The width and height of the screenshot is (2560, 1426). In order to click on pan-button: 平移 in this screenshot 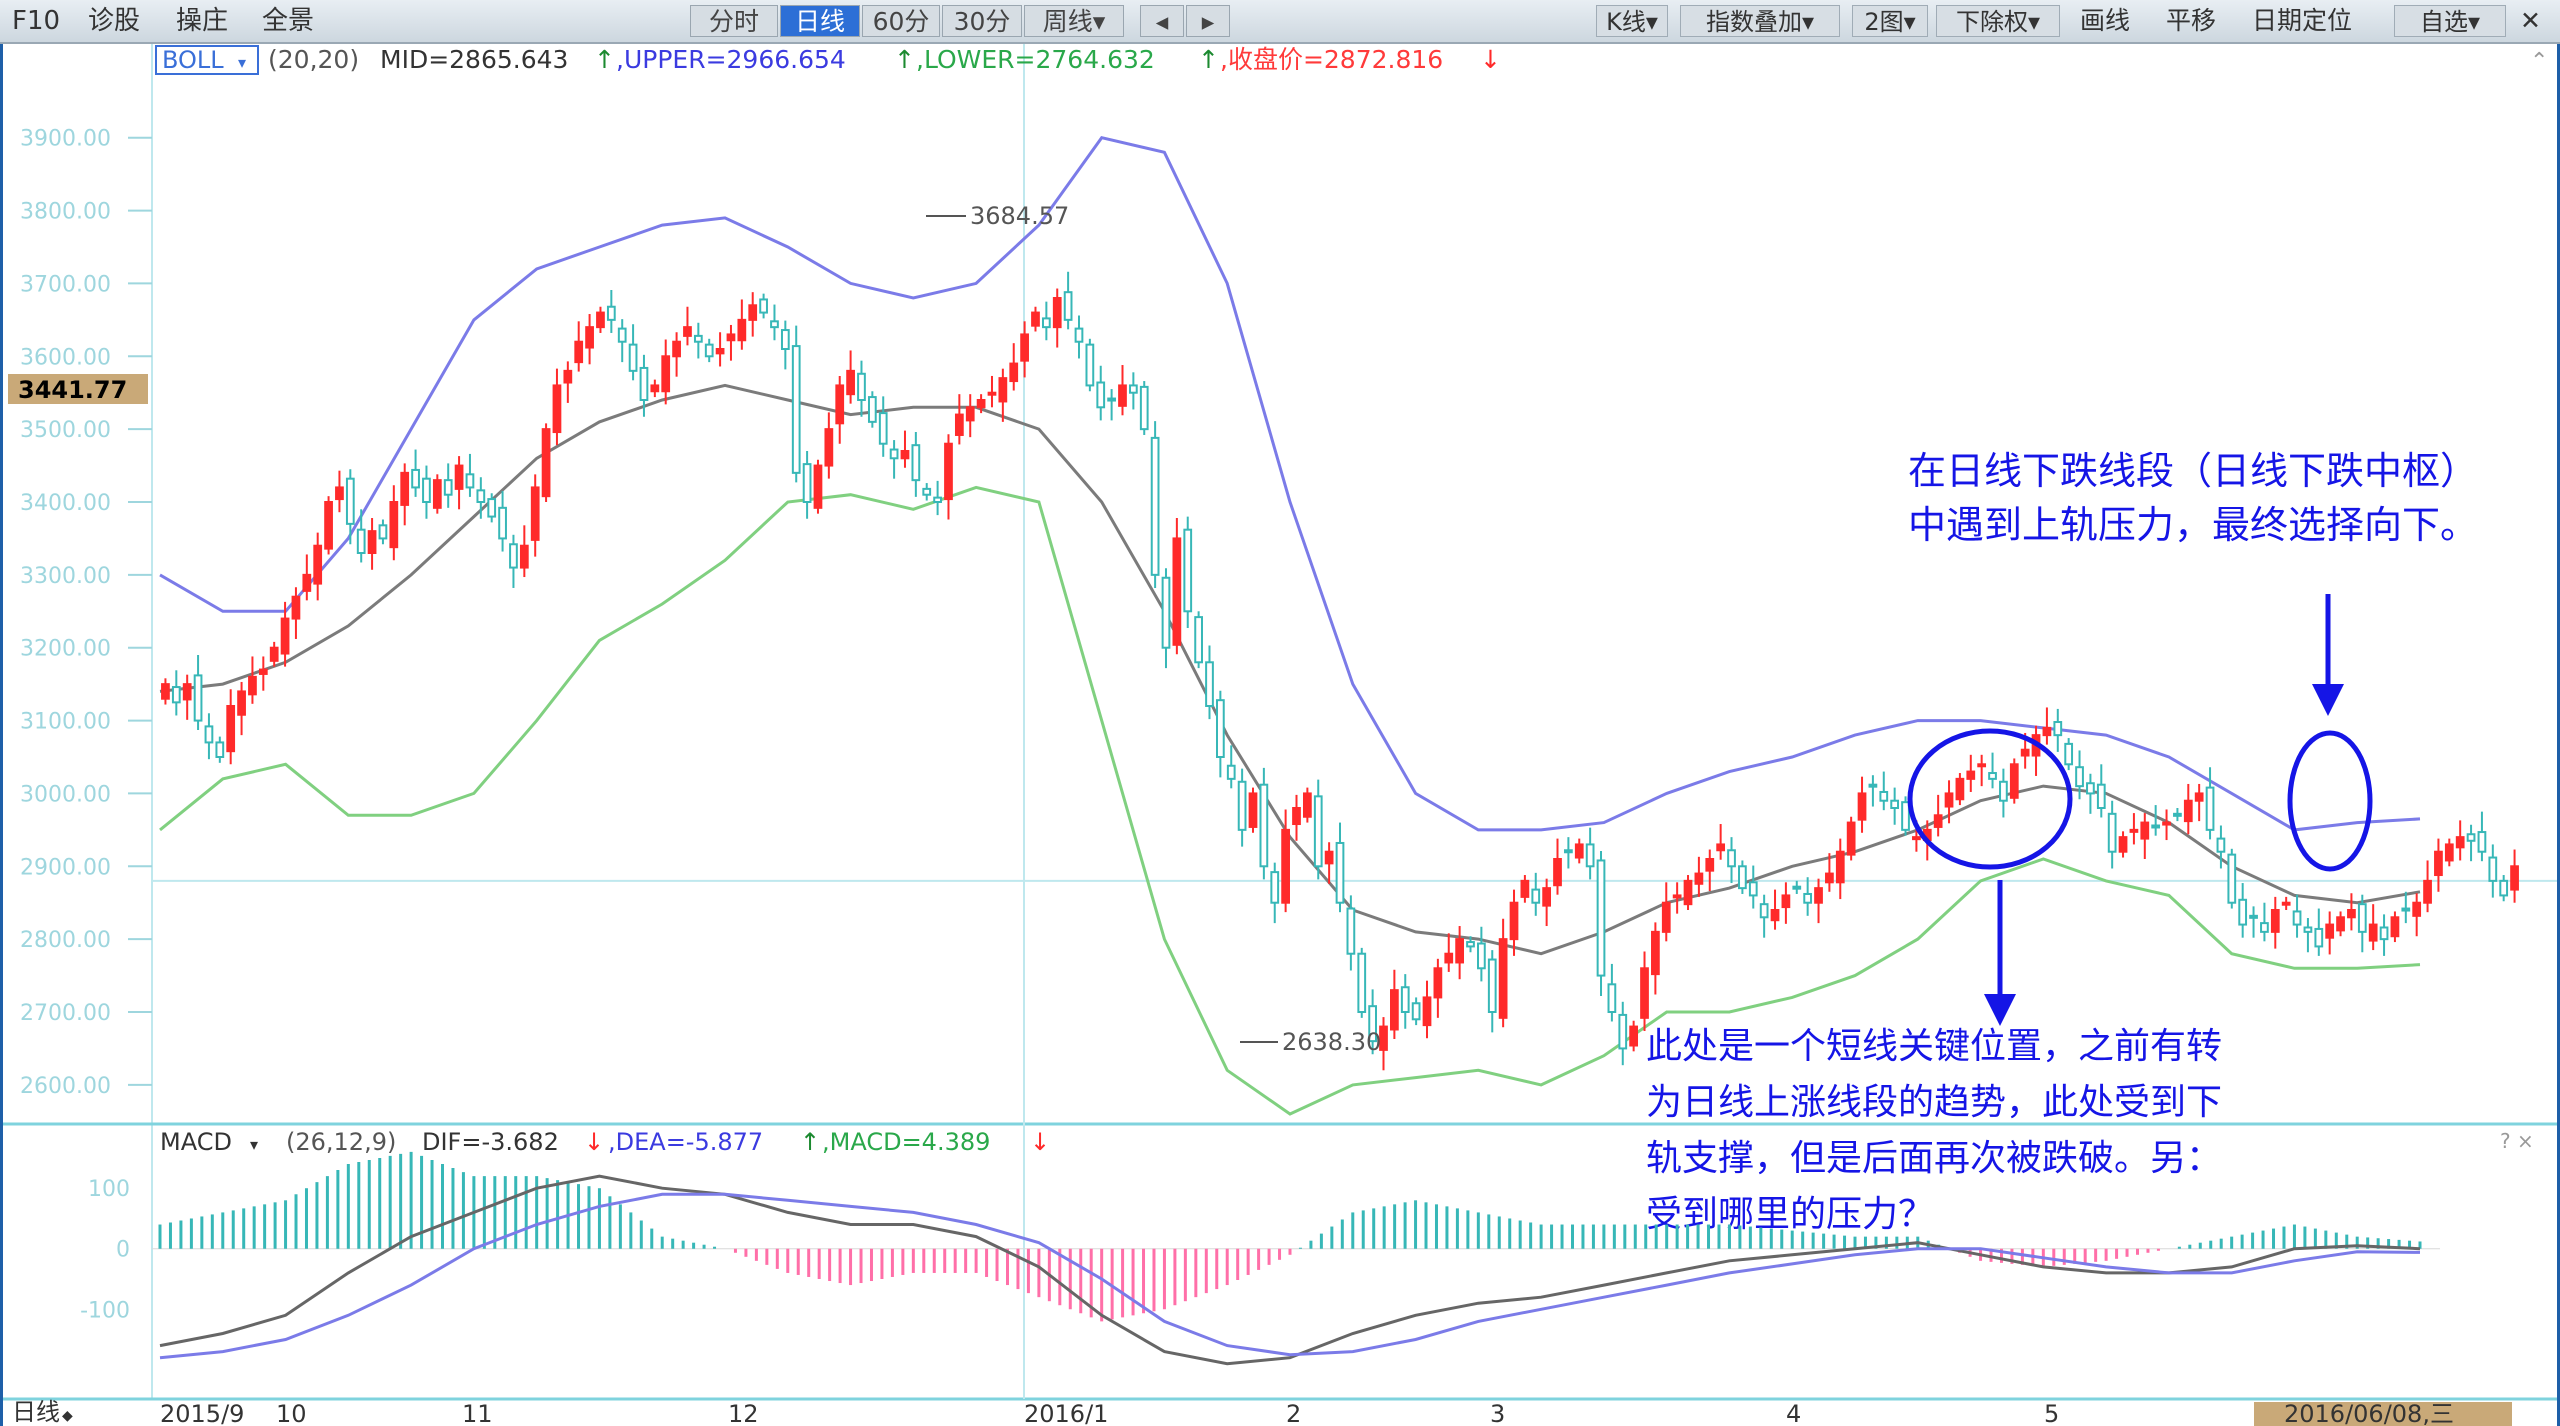, I will do `click(2191, 20)`.